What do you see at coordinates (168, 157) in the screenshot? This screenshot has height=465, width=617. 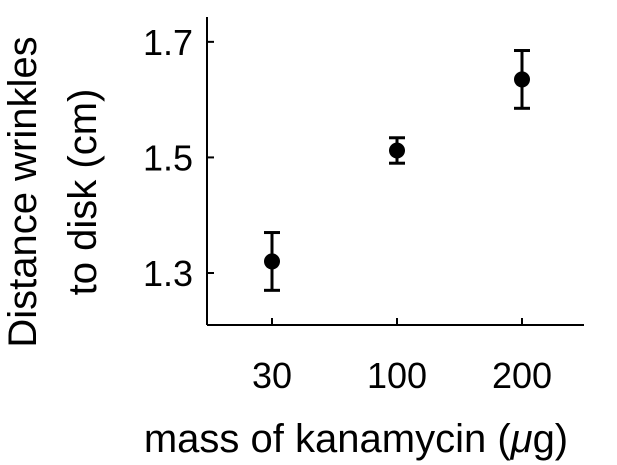 I see `y-tick-label: 1.5` at bounding box center [168, 157].